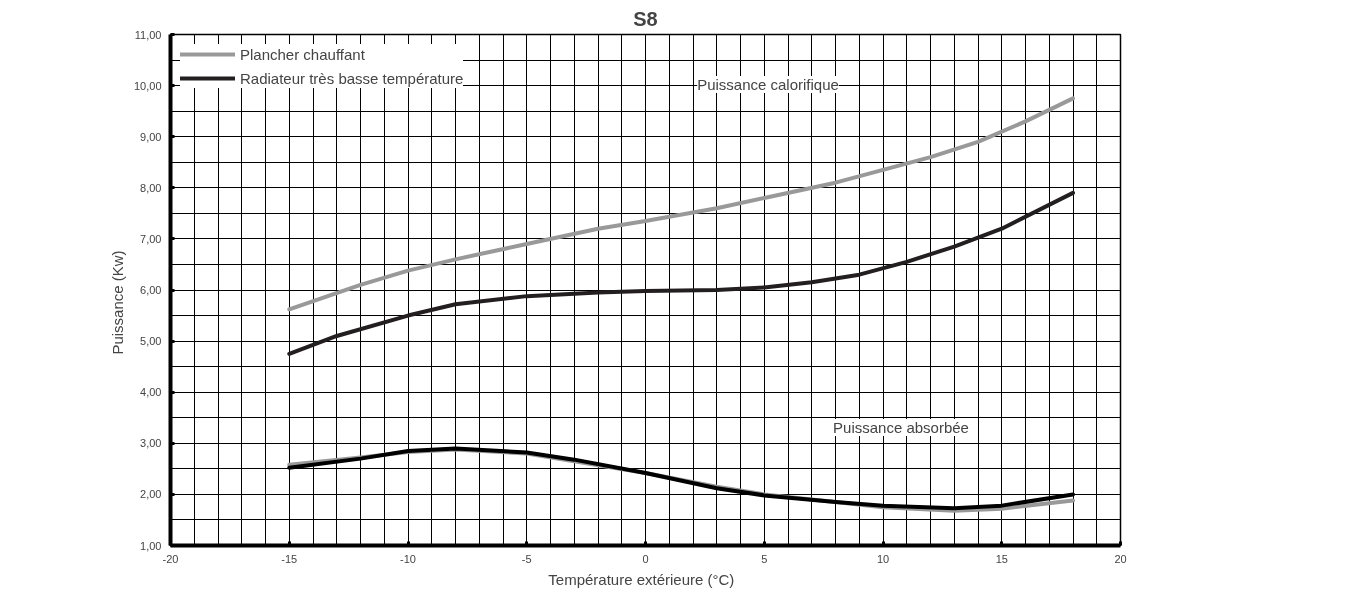 Image resolution: width=1356 pixels, height=604 pixels. Describe the element at coordinates (645, 18) in the screenshot. I see `chart-title: S8` at that location.